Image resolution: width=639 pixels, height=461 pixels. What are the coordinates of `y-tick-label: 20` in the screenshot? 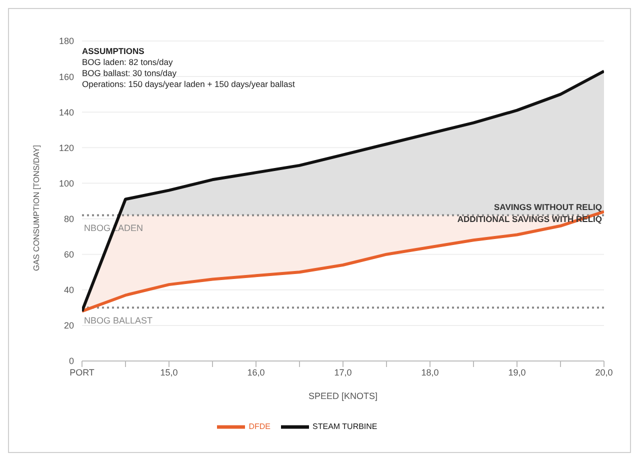 It's located at (69, 325).